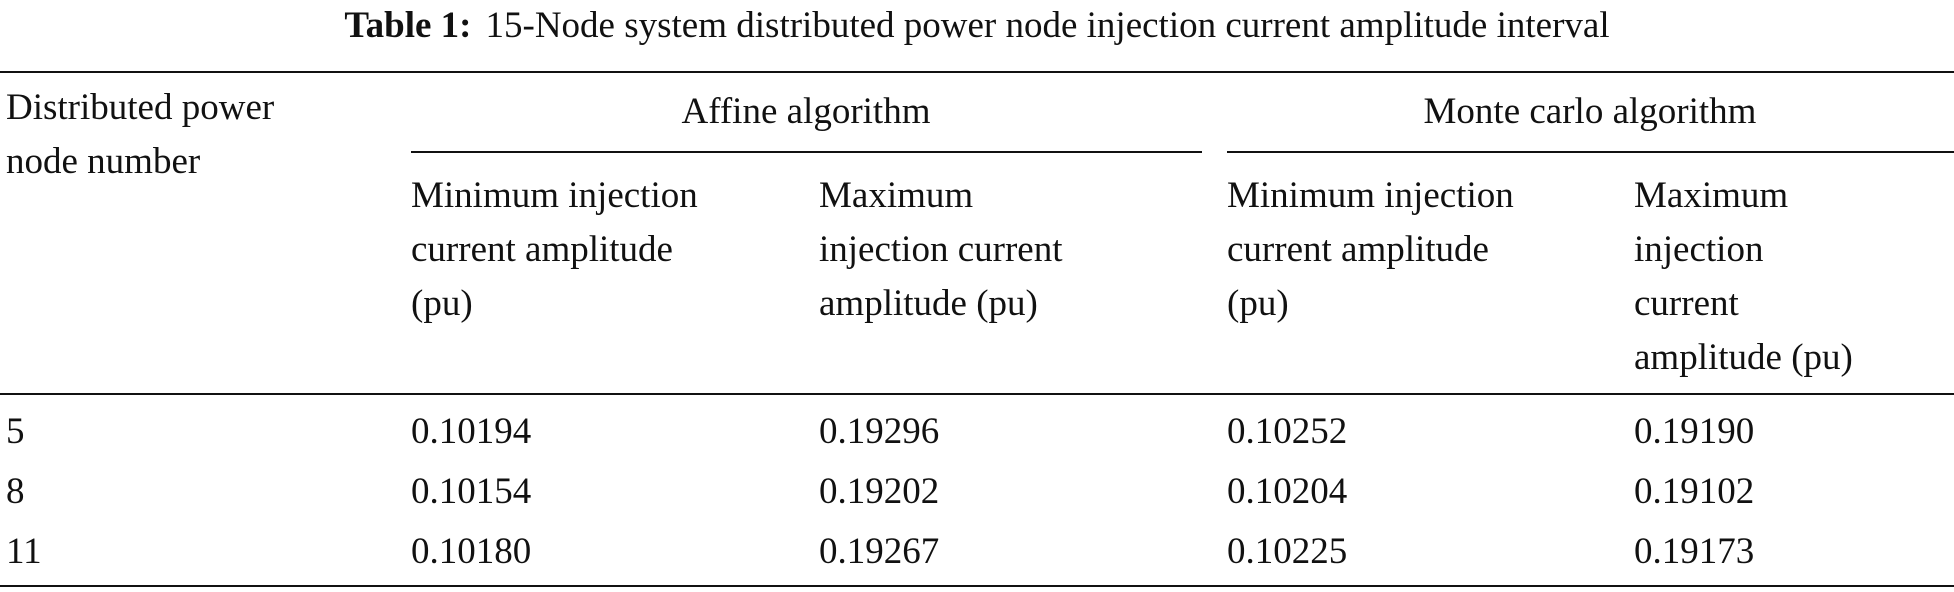 This screenshot has width=1954, height=592. What do you see at coordinates (879, 551) in the screenshot?
I see `cell: 0.19267` at bounding box center [879, 551].